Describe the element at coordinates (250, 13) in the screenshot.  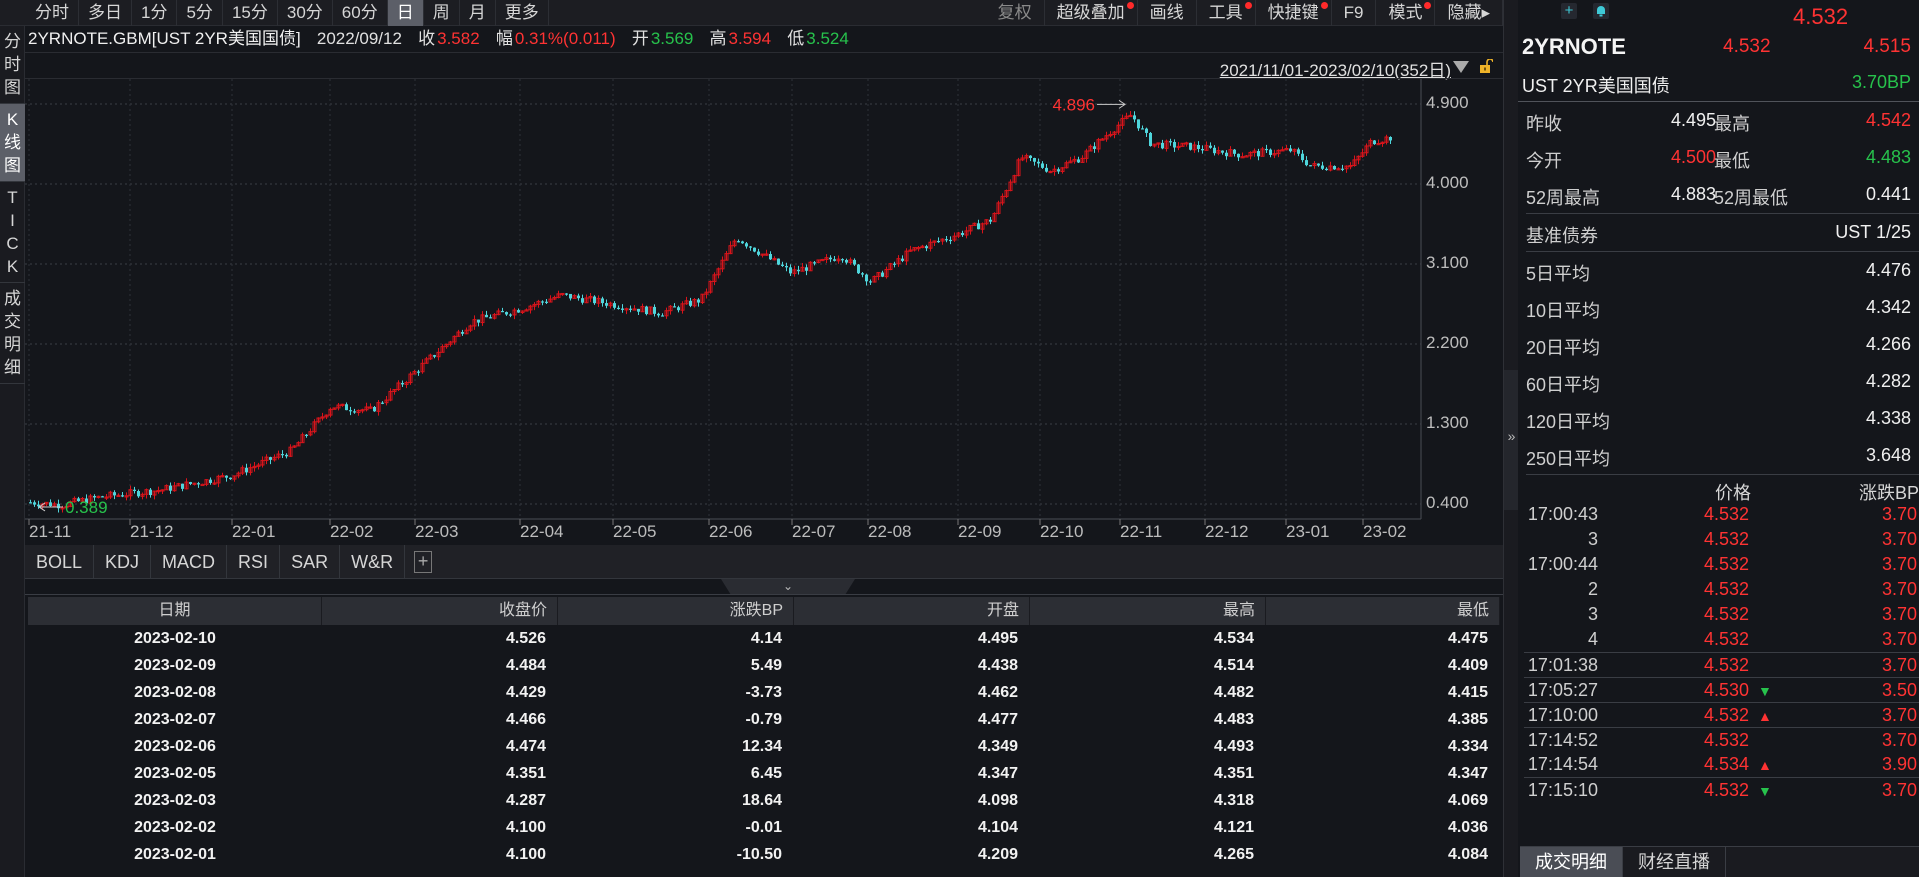
I see `period-tab-4: 15分` at that location.